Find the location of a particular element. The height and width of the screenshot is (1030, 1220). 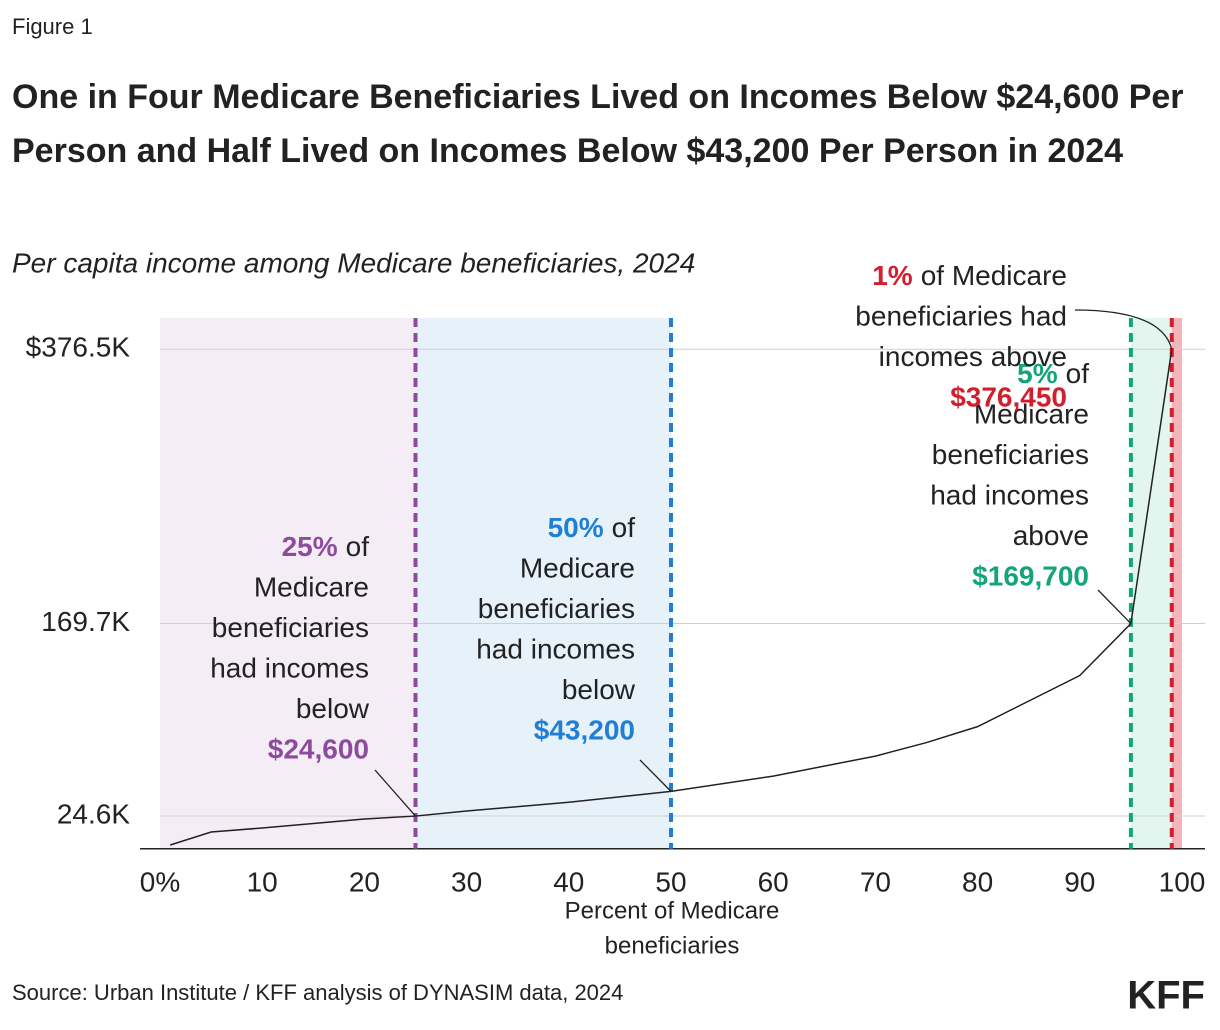

annotation-text: $169,700 is located at coordinates (1030, 576).